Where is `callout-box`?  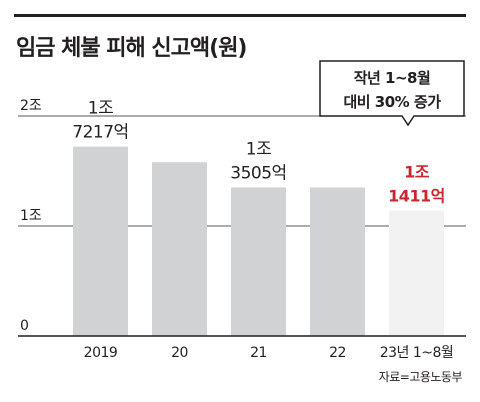
callout-box is located at coordinates (392, 93).